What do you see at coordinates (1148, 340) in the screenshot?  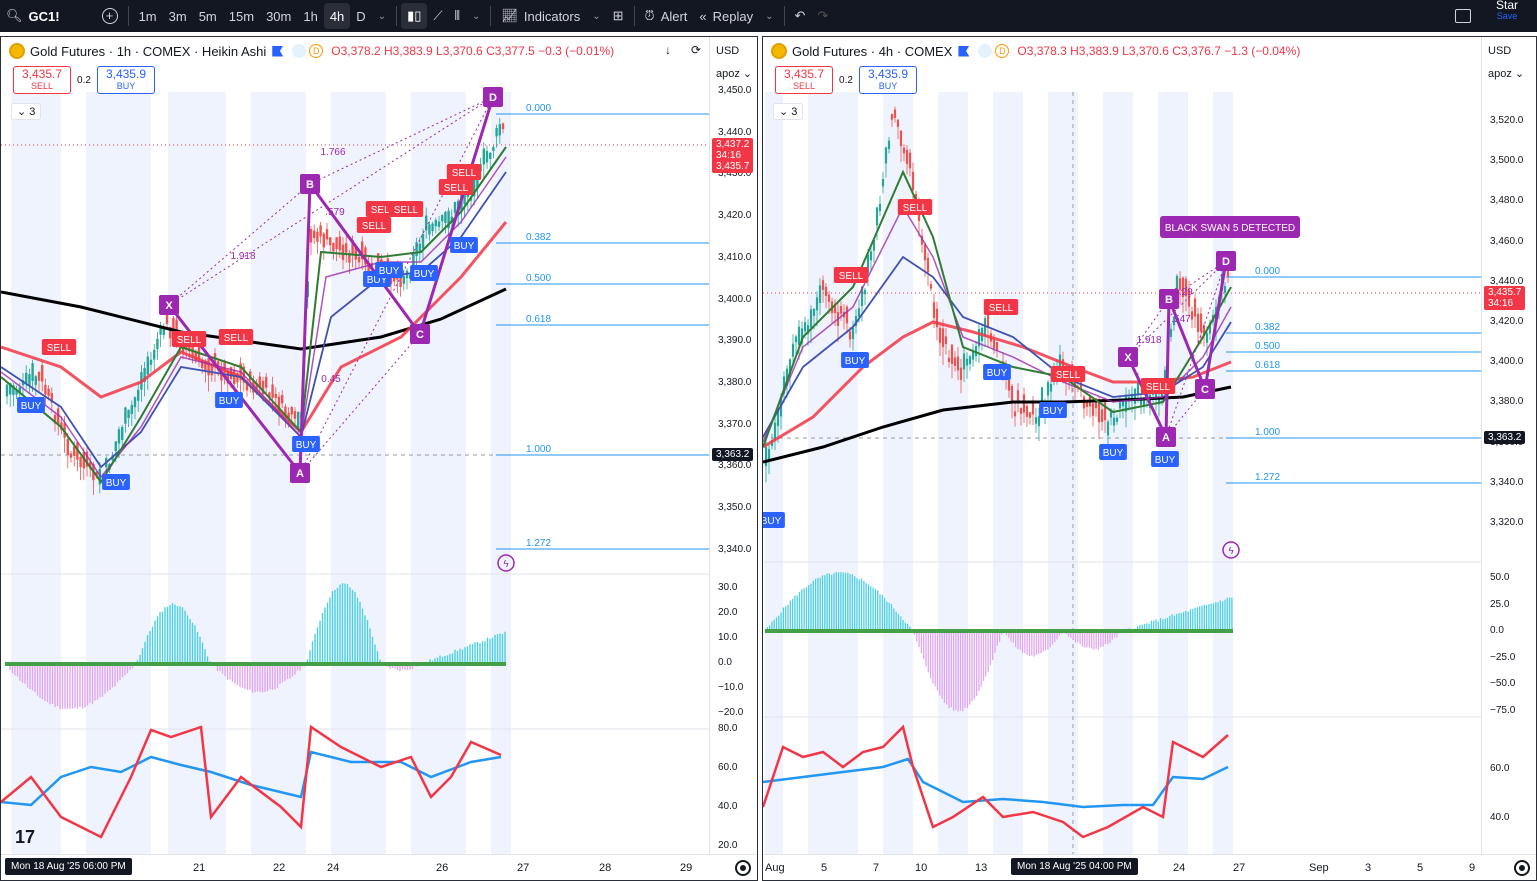 I see `ratio-label: 1.918` at bounding box center [1148, 340].